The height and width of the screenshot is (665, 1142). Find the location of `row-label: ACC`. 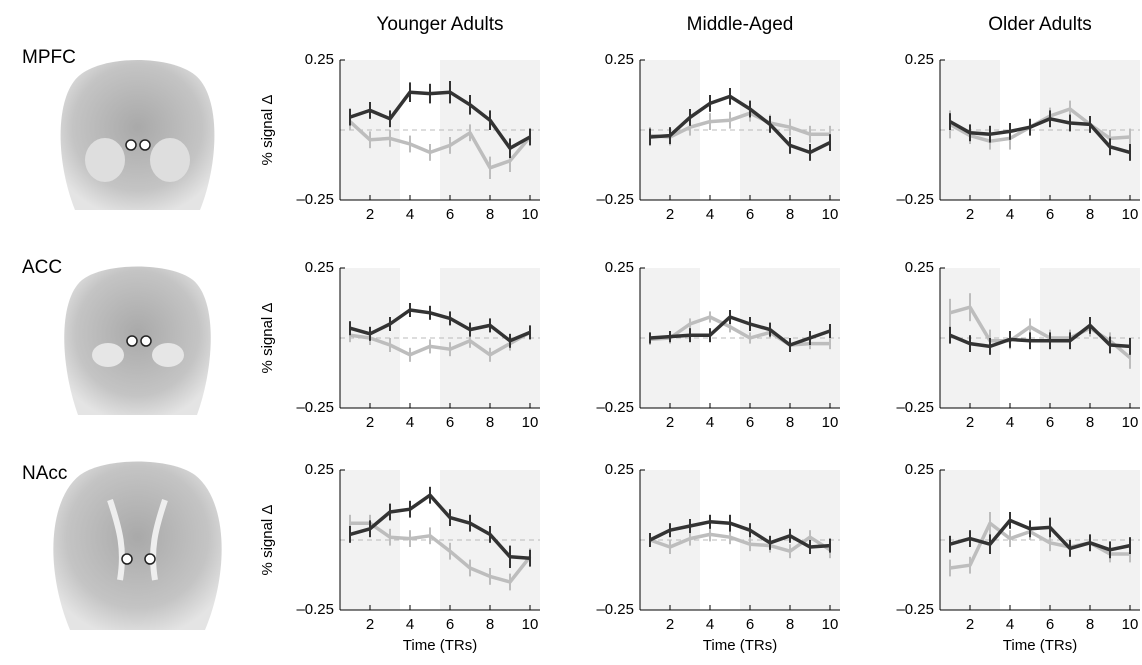

row-label: ACC is located at coordinates (42, 267).